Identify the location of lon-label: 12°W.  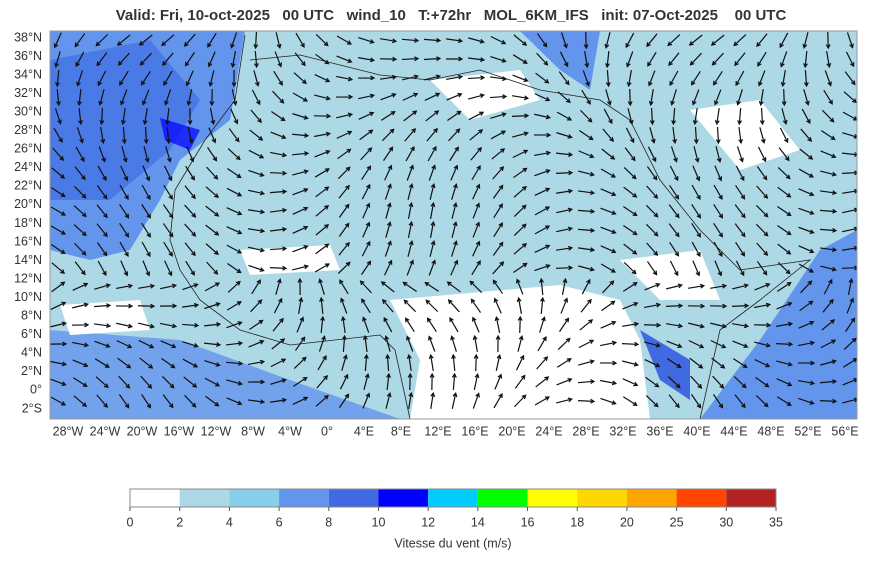
(216, 431).